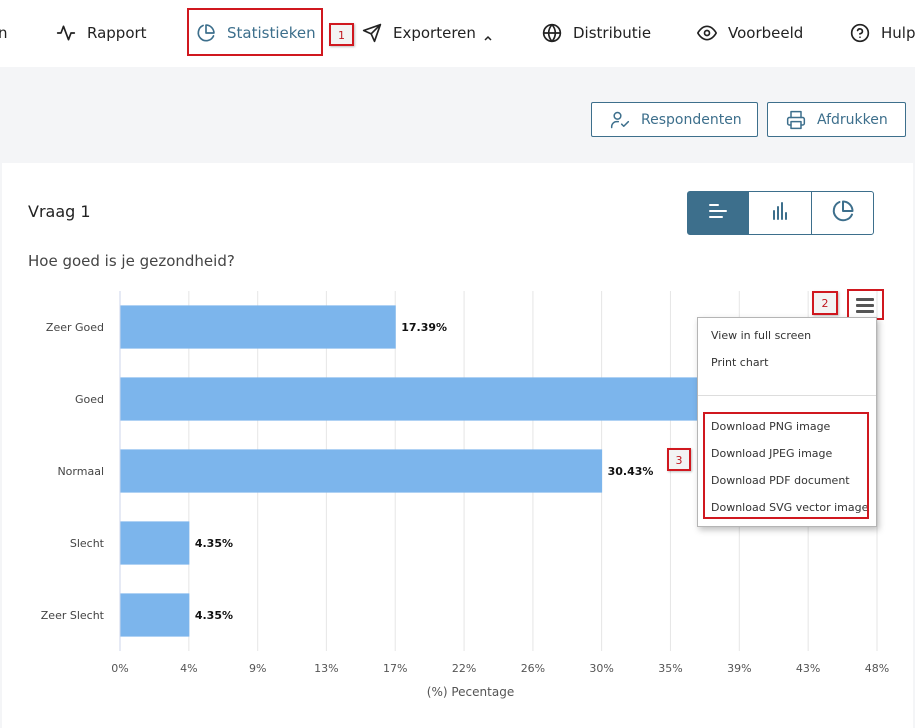  What do you see at coordinates (66, 33) in the screenshot?
I see `activity-icon` at bounding box center [66, 33].